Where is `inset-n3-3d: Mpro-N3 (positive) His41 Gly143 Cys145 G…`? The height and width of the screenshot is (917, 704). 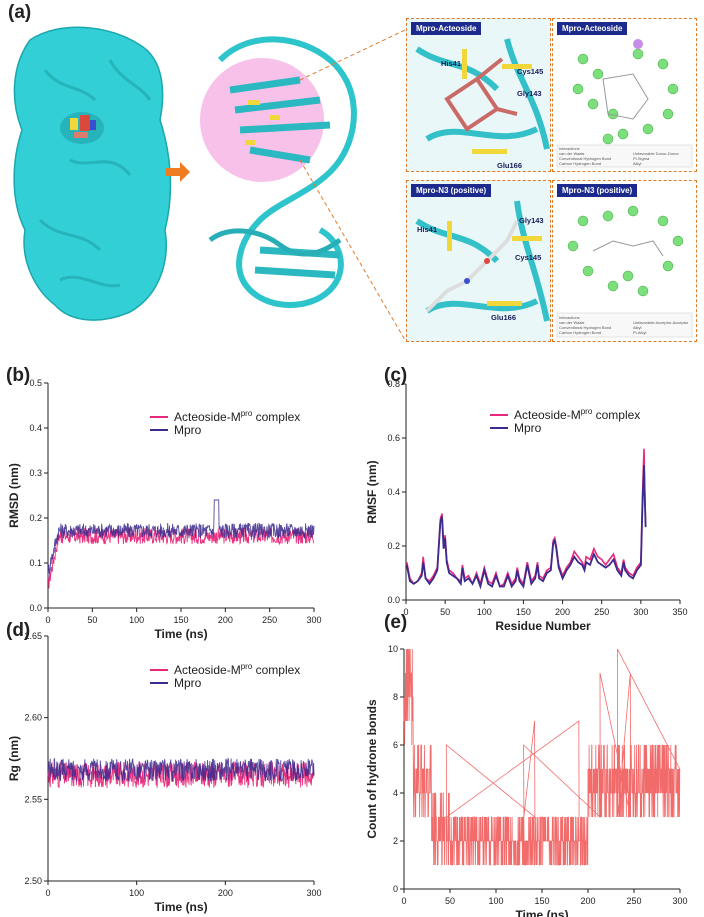 inset-n3-3d: Mpro-N3 (positive) His41 Gly143 Cys145 G… is located at coordinates (478, 261).